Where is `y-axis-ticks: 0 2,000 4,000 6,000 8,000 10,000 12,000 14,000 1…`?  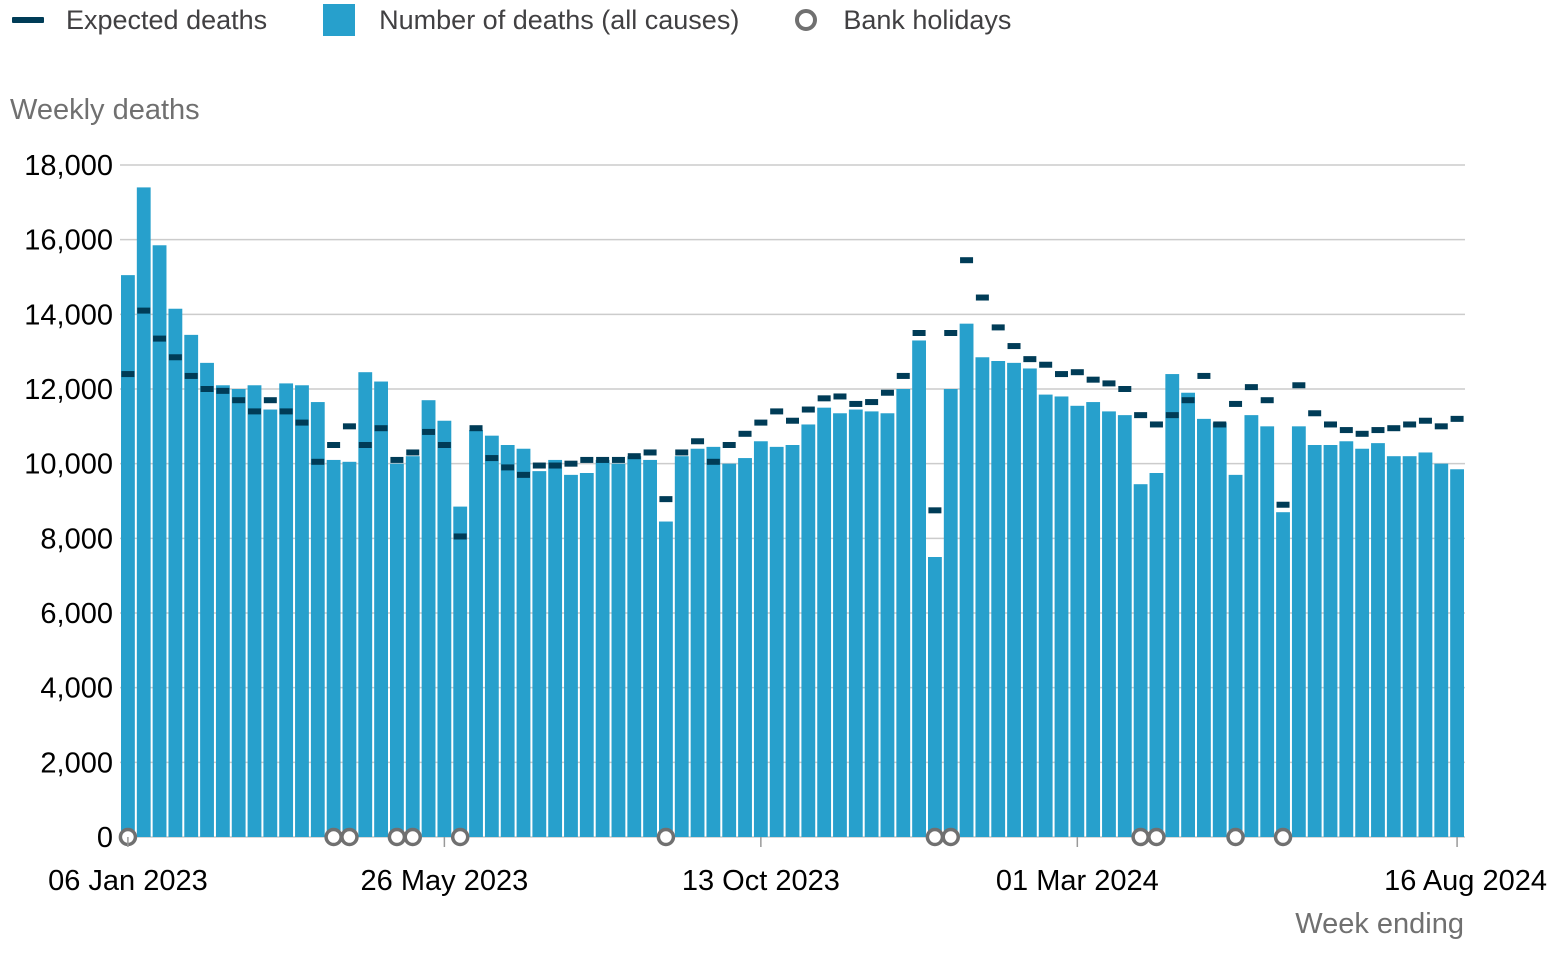
y-axis-ticks: 0 2,000 4,000 6,000 8,000 10,000 12,000 14,000 1… is located at coordinates (68, 502).